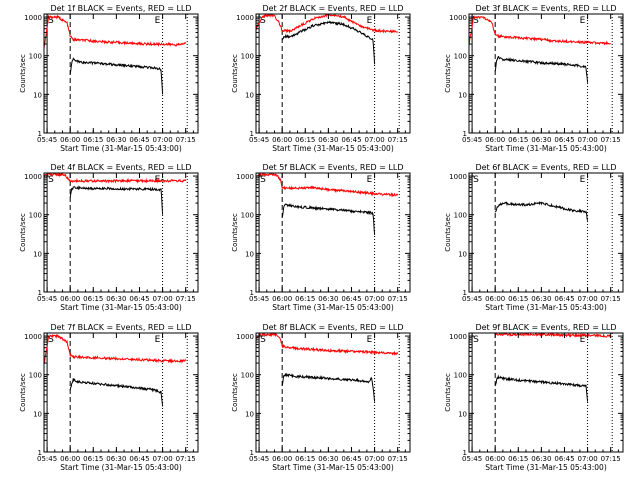  What do you see at coordinates (120, 327) in the screenshot?
I see `chart-title: Det 7f BLACK = Events, RED = LLD` at bounding box center [120, 327].